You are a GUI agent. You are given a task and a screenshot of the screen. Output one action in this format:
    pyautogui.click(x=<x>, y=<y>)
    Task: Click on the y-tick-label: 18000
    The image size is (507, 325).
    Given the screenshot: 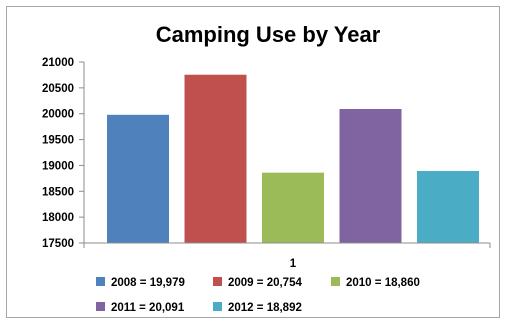 What is the action you would take?
    pyautogui.click(x=58, y=218)
    